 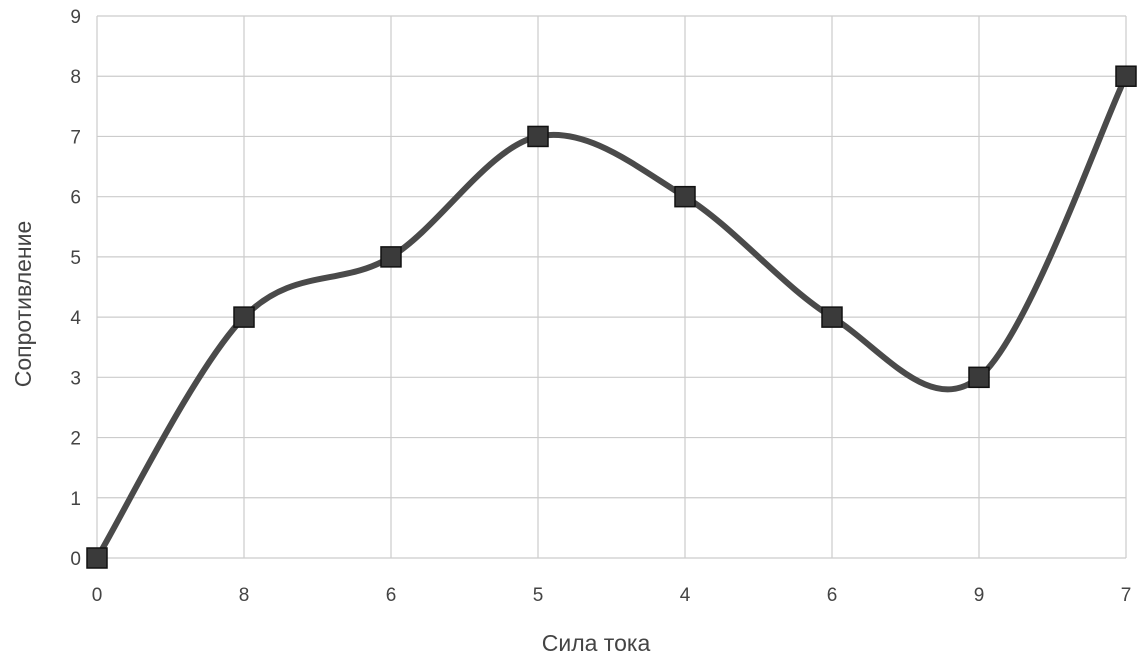 What do you see at coordinates (97, 595) in the screenshot?
I see `x-tick-label: 0` at bounding box center [97, 595].